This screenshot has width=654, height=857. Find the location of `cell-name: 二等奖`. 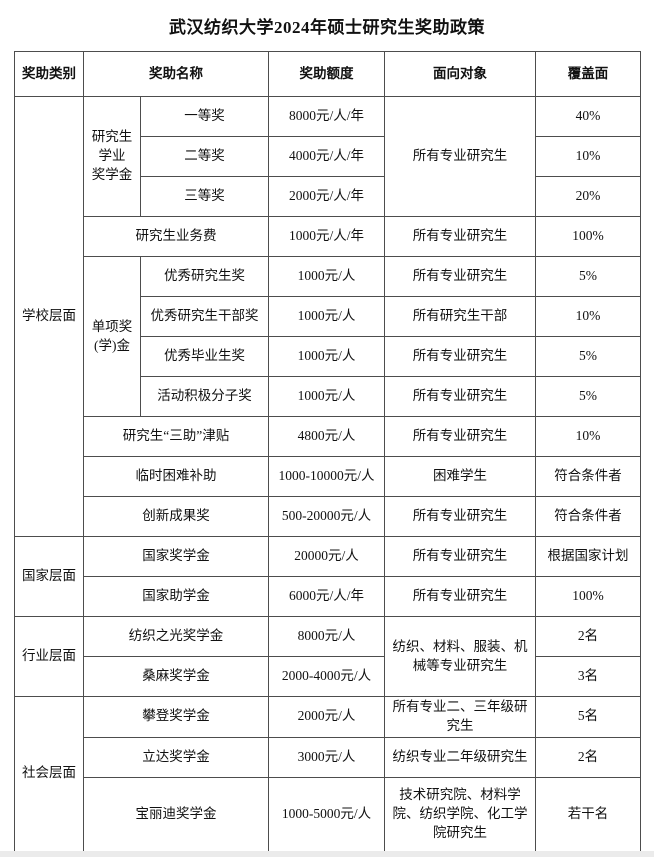

cell-name: 二等奖 is located at coordinates (204, 156).